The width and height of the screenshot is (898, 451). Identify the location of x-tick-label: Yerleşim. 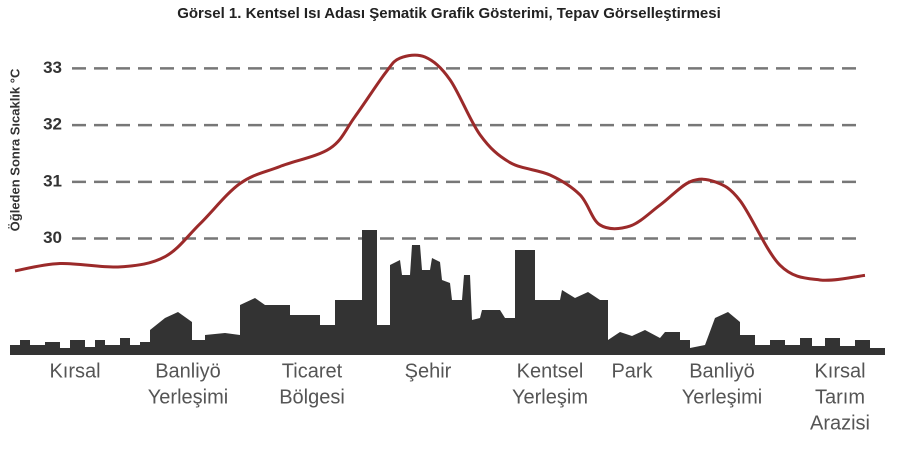
(550, 397).